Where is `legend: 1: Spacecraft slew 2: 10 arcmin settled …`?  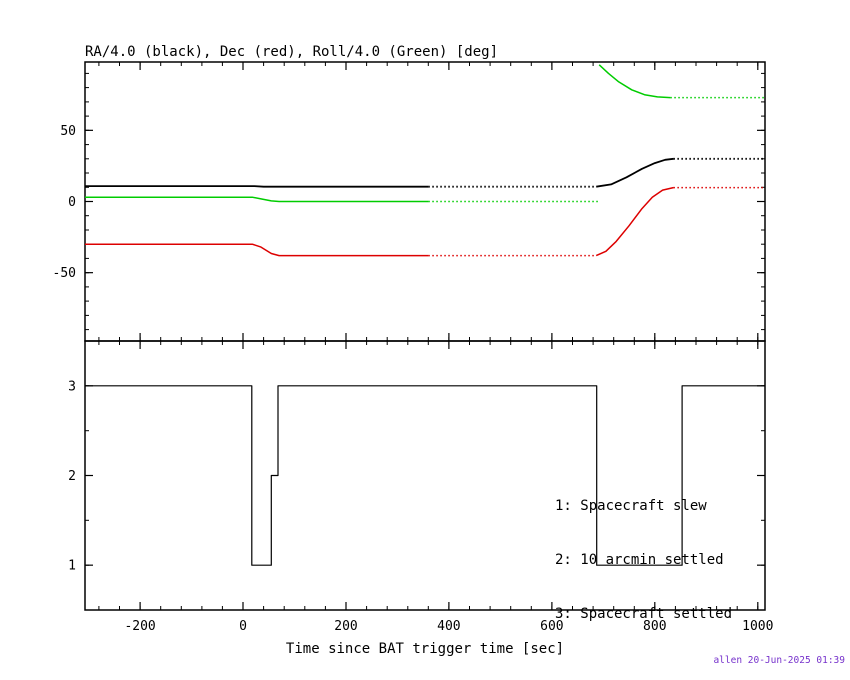 legend: 1: Spacecraft slew 2: 10 arcmin settled … is located at coordinates (643, 551).